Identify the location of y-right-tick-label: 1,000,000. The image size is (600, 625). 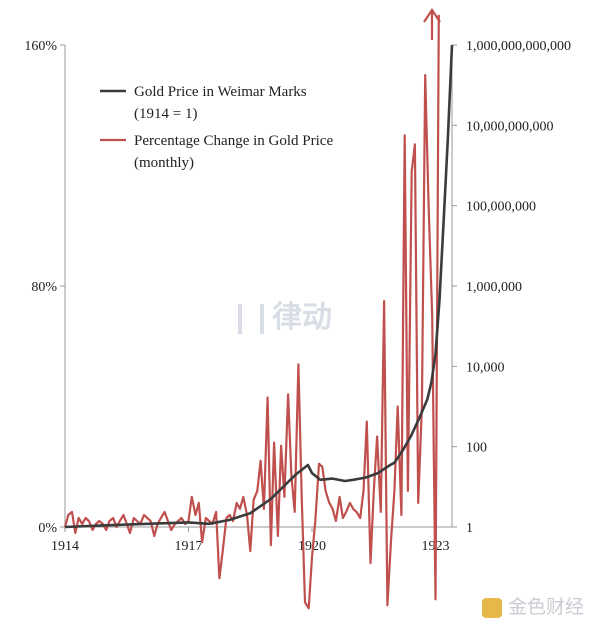
(494, 287).